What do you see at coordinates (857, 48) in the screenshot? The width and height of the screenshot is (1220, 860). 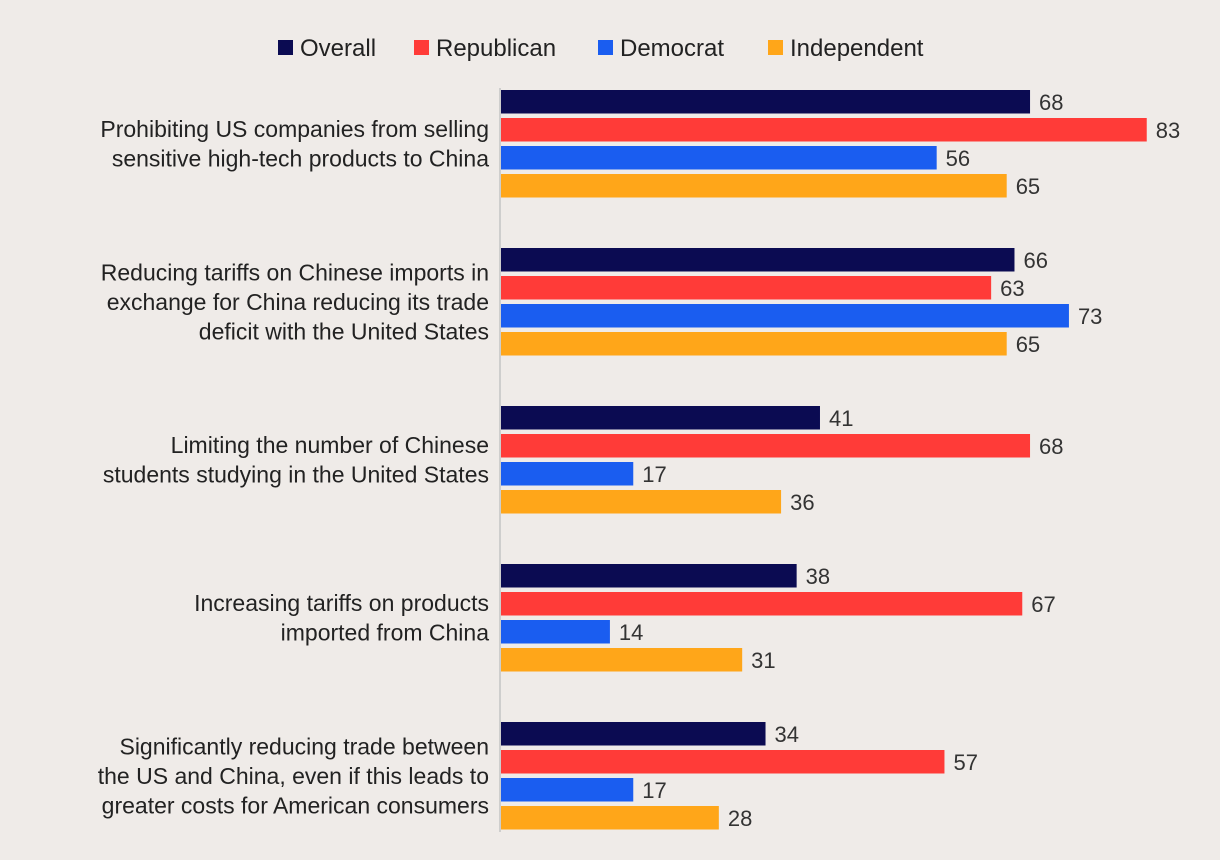 I see `legend-label-independent: Independent` at bounding box center [857, 48].